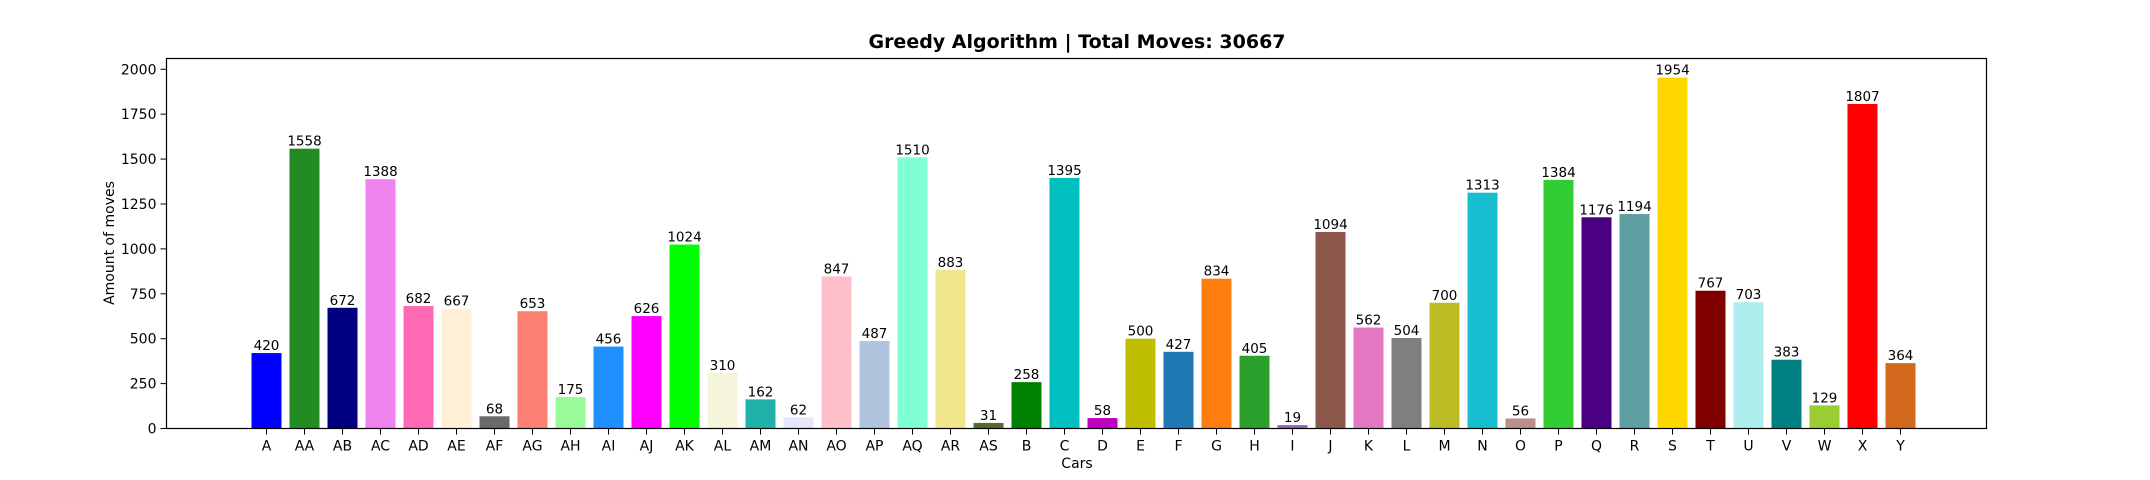 The width and height of the screenshot is (2150, 480). What do you see at coordinates (798, 447) in the screenshot?
I see `x-tick-label-an: AN` at bounding box center [798, 447].